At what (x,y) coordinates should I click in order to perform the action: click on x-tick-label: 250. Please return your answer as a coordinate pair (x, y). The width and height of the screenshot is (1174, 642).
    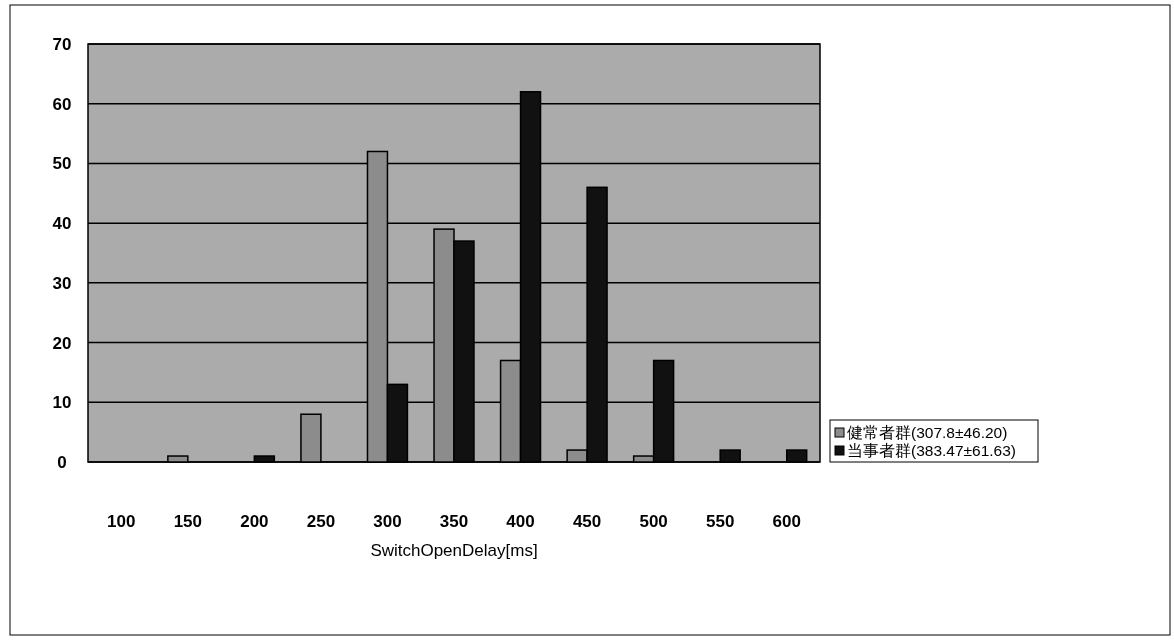
    Looking at the image, I should click on (321, 521).